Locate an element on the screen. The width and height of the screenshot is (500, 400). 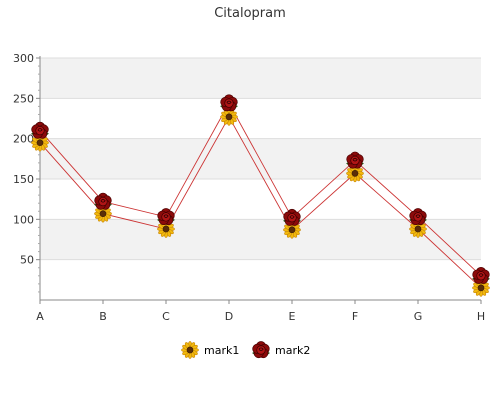
y-axis-ticks: 50 100 150 200 250 300 is located at coordinates (26, 172).